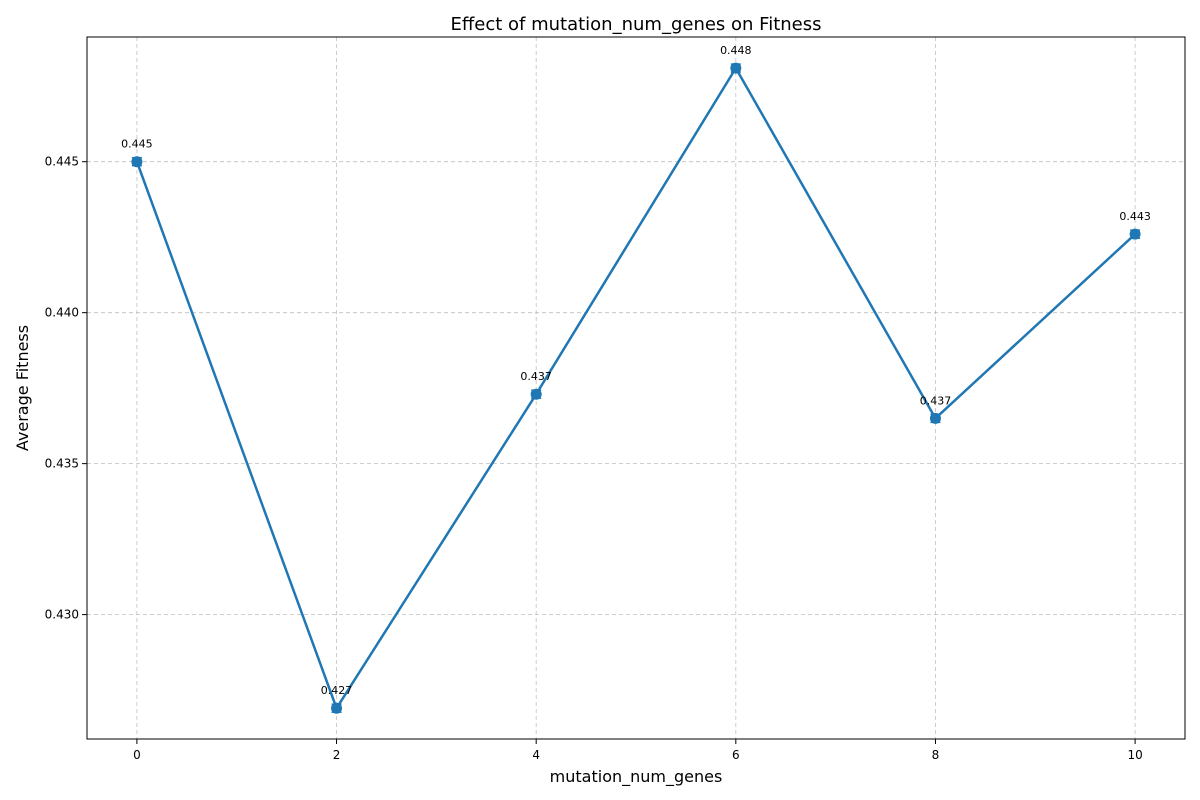 This screenshot has height=800, width=1200. Describe the element at coordinates (62, 162) in the screenshot. I see `y-tick-label: 0.445` at that location.